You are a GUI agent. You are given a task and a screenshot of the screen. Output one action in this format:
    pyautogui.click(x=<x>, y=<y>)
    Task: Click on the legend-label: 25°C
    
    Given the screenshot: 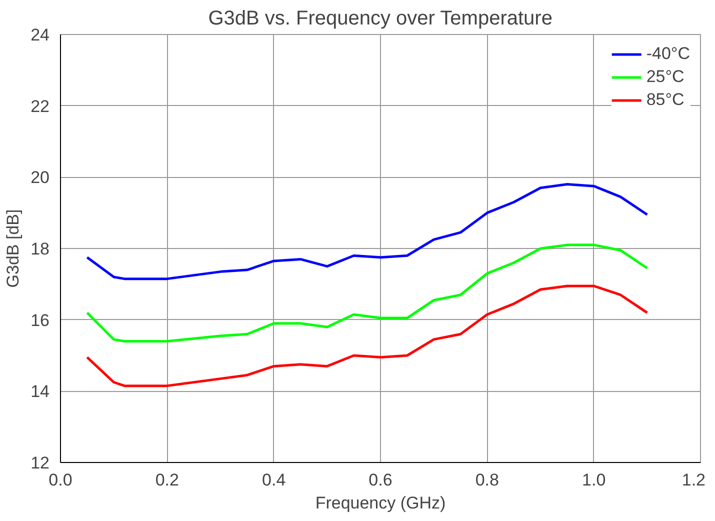 What is the action you would take?
    pyautogui.click(x=665, y=77)
    